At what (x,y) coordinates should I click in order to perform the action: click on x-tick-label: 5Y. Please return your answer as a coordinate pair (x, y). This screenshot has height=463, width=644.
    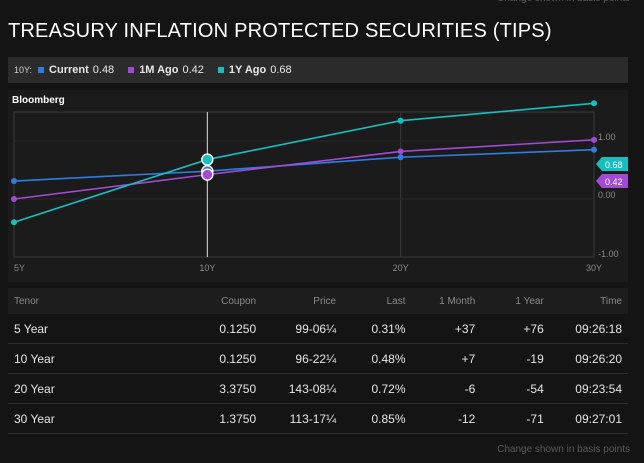
    Looking at the image, I should click on (19, 268).